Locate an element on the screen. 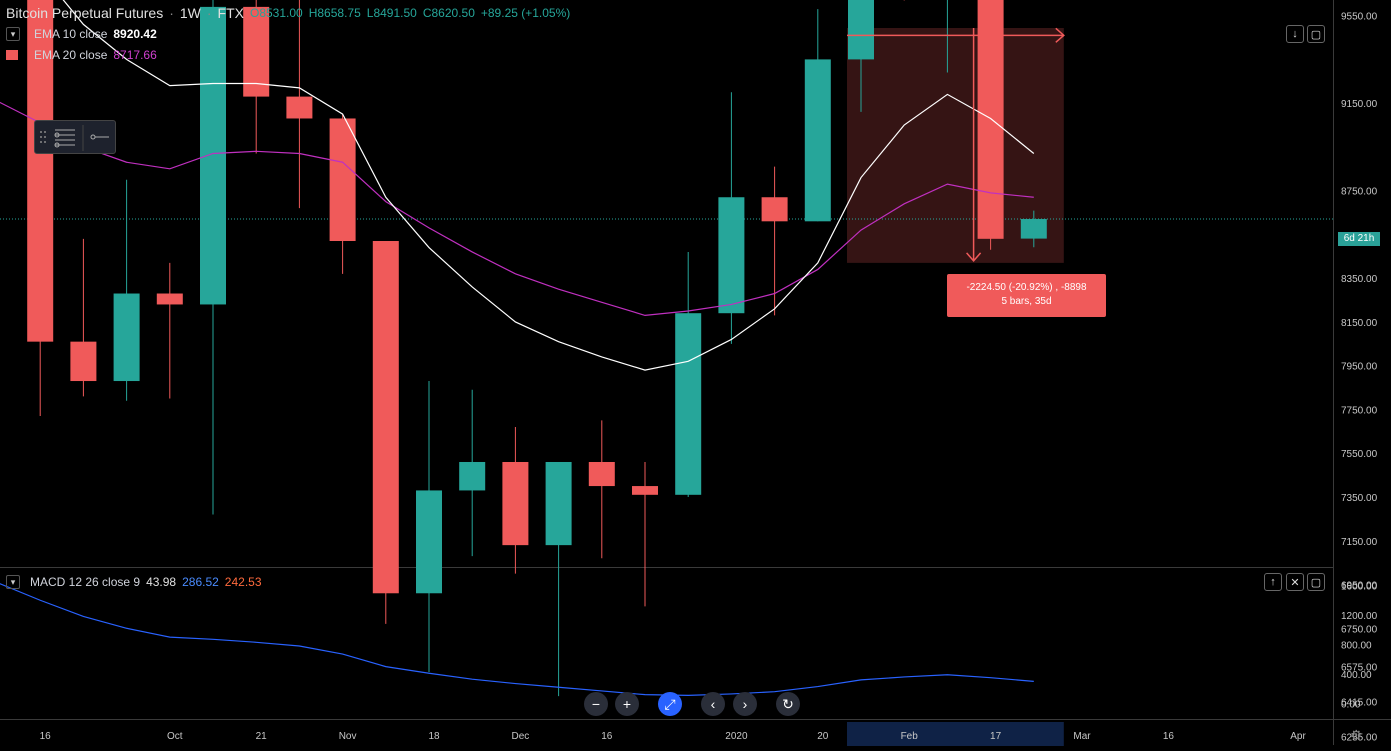  macd-signal-value: 286.52 is located at coordinates (200, 582).